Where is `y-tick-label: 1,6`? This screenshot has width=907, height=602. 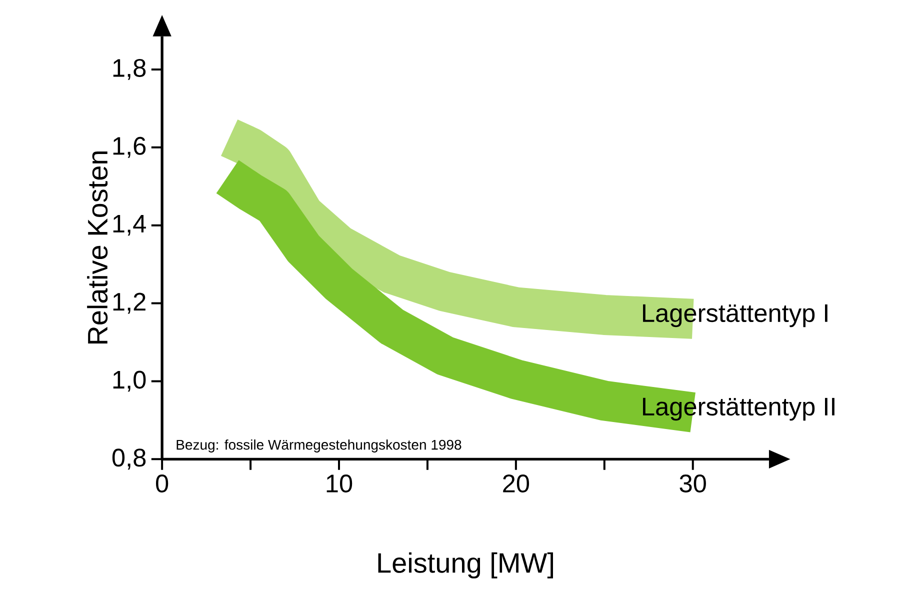 y-tick-label: 1,6 is located at coordinates (129, 147).